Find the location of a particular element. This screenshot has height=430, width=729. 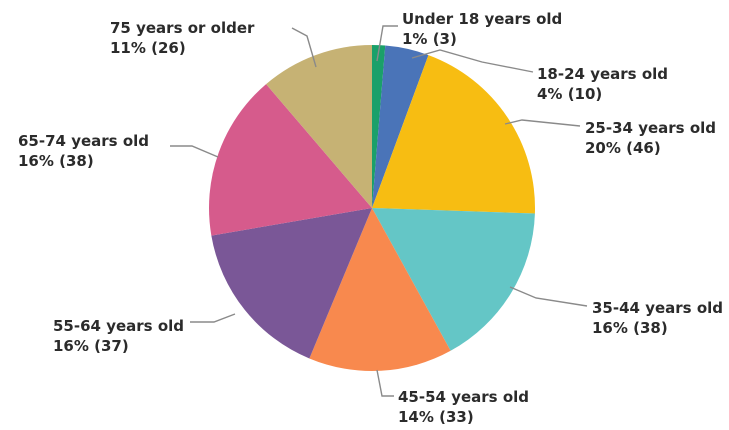

slice-category-label: 25-34 years old is located at coordinates (650, 128).